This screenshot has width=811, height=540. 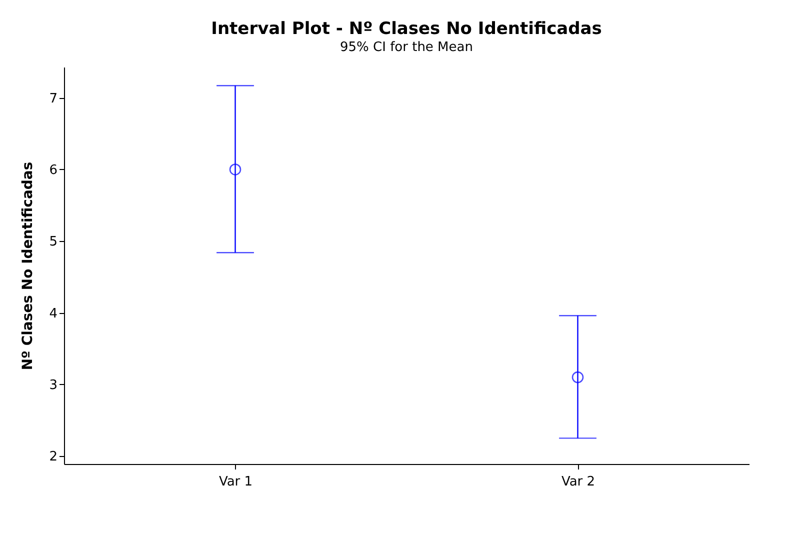 I want to click on y-tick-label: 6, so click(x=53, y=170).